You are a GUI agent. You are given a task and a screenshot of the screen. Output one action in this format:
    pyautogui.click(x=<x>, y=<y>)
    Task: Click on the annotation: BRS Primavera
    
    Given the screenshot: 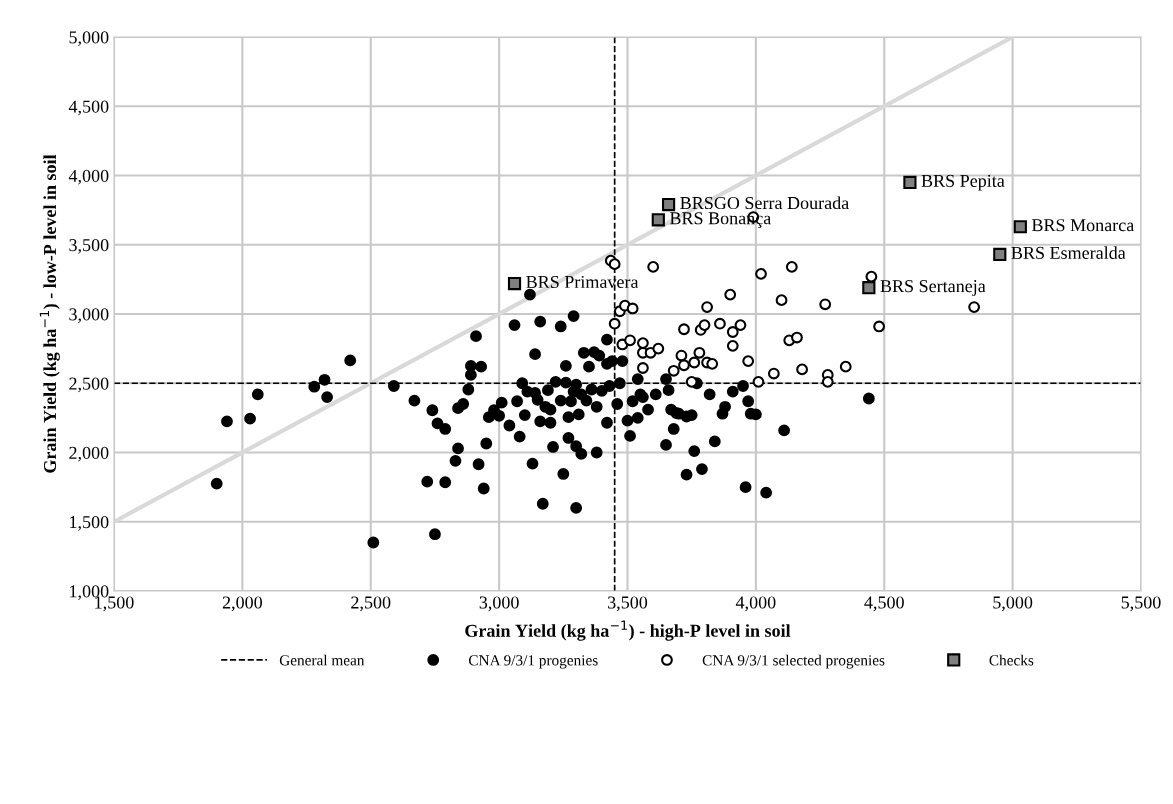 What is the action you would take?
    pyautogui.click(x=582, y=282)
    